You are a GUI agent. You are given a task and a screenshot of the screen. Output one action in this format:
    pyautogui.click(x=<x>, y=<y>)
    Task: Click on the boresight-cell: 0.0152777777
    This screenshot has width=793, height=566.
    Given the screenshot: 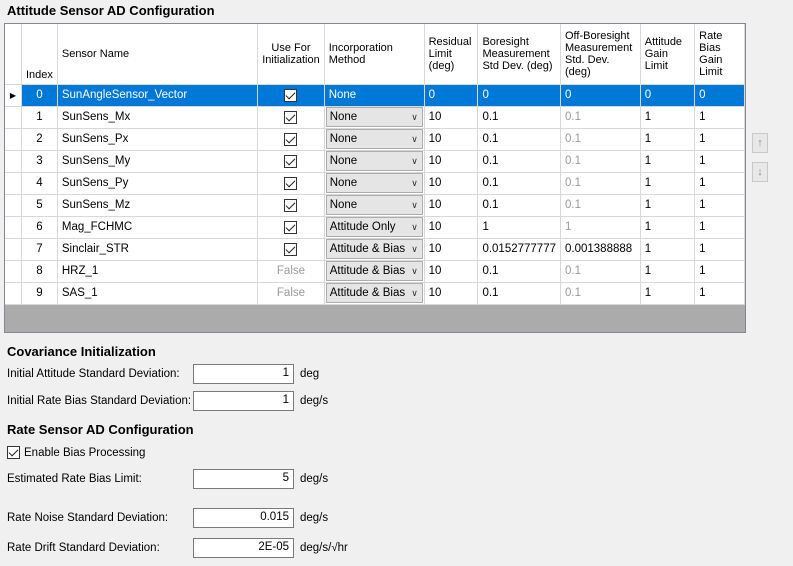 What is the action you would take?
    pyautogui.click(x=519, y=249)
    